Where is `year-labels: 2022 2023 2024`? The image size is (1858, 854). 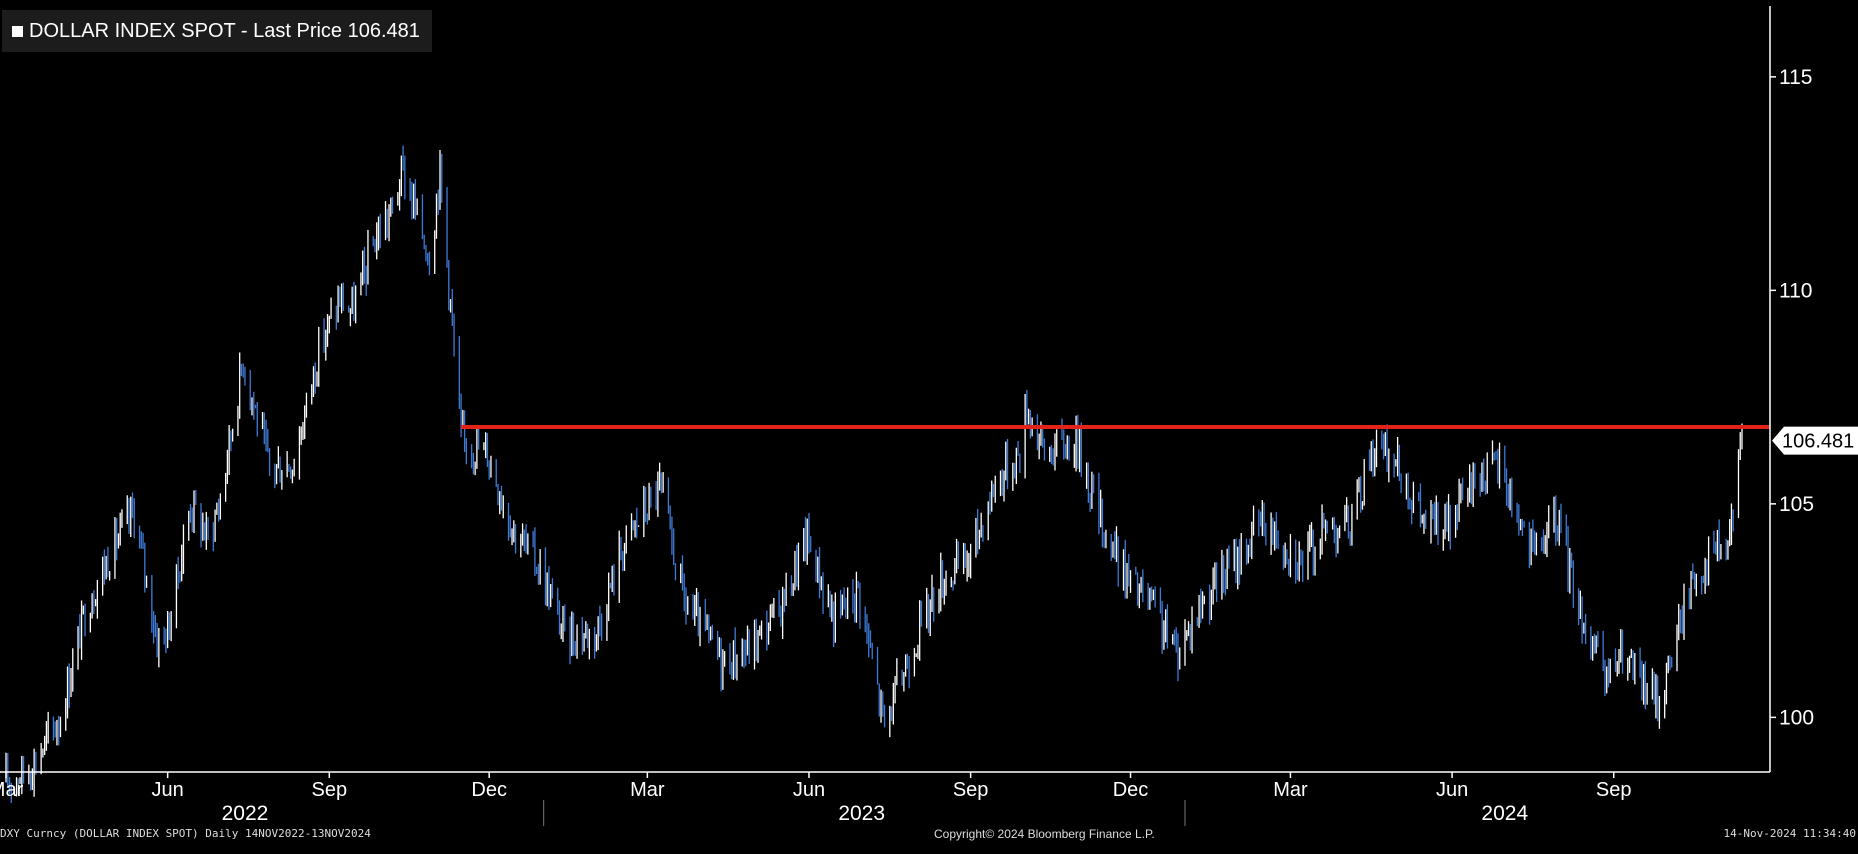
year-labels: 2022 2023 2024 is located at coordinates (875, 813).